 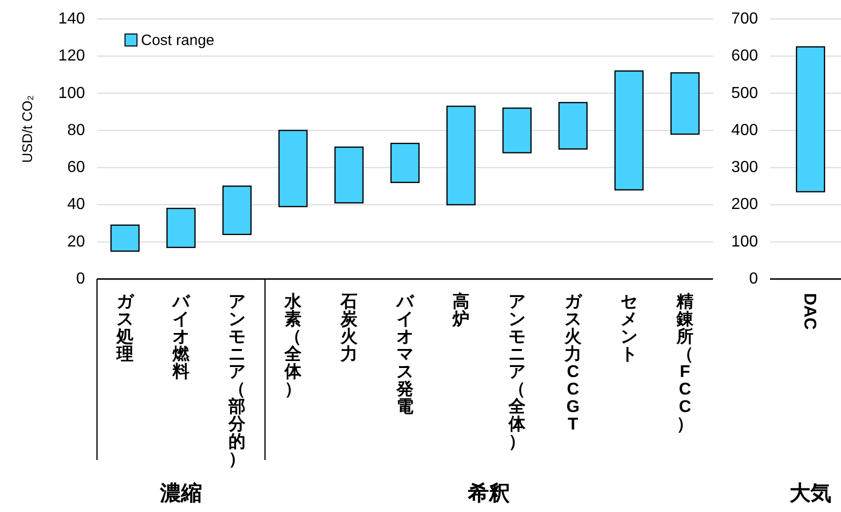 What do you see at coordinates (461, 310) in the screenshot?
I see `x-tick-label: 高炉` at bounding box center [461, 310].